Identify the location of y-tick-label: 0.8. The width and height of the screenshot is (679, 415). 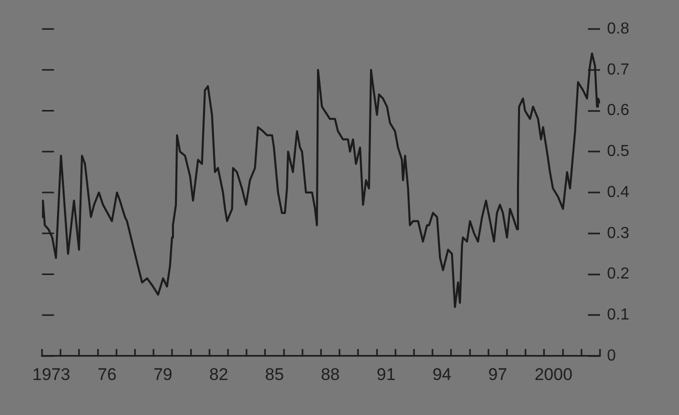
(618, 29).